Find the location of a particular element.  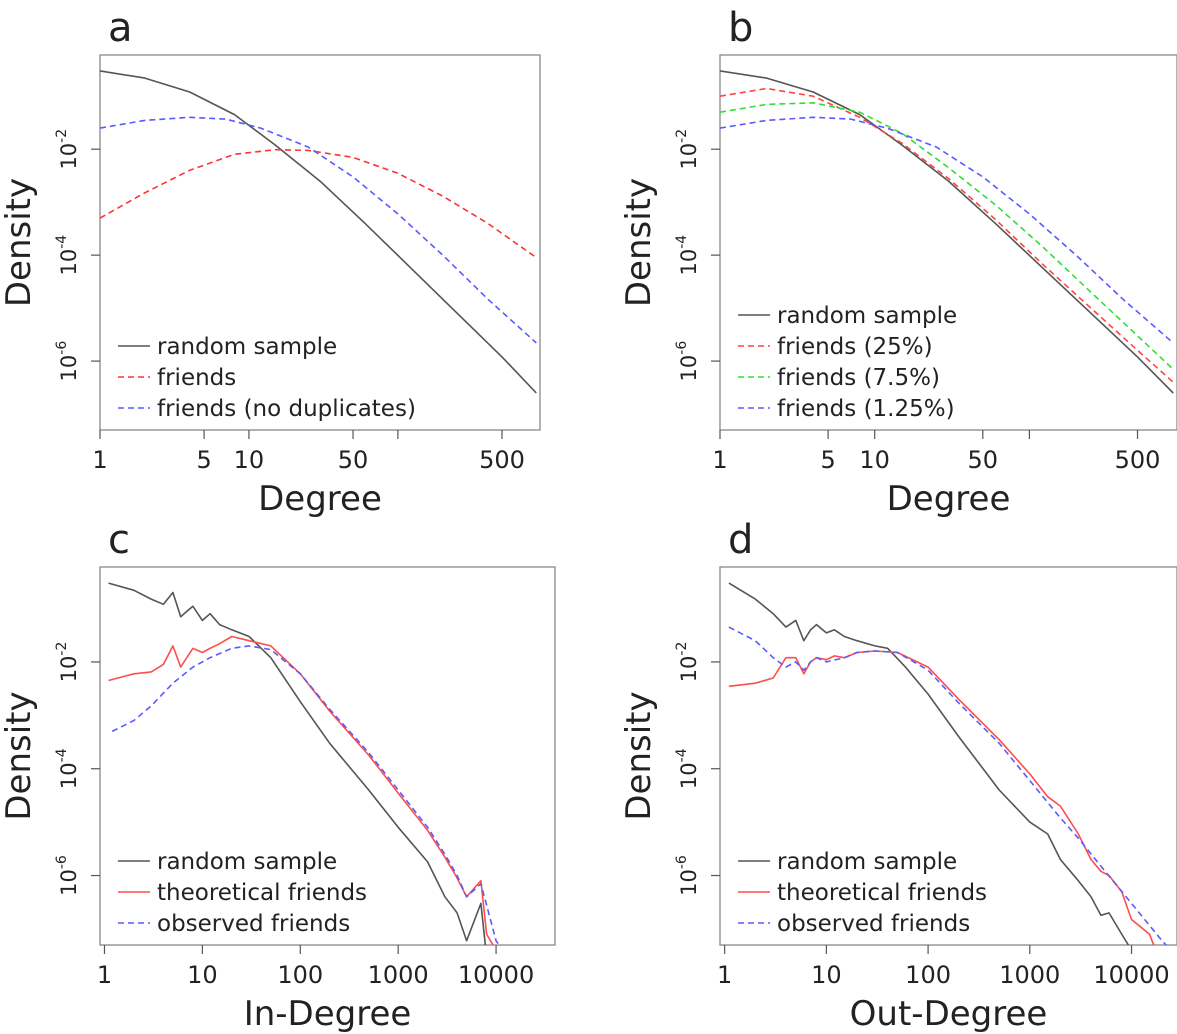

panel-label-c: c is located at coordinates (119, 540).